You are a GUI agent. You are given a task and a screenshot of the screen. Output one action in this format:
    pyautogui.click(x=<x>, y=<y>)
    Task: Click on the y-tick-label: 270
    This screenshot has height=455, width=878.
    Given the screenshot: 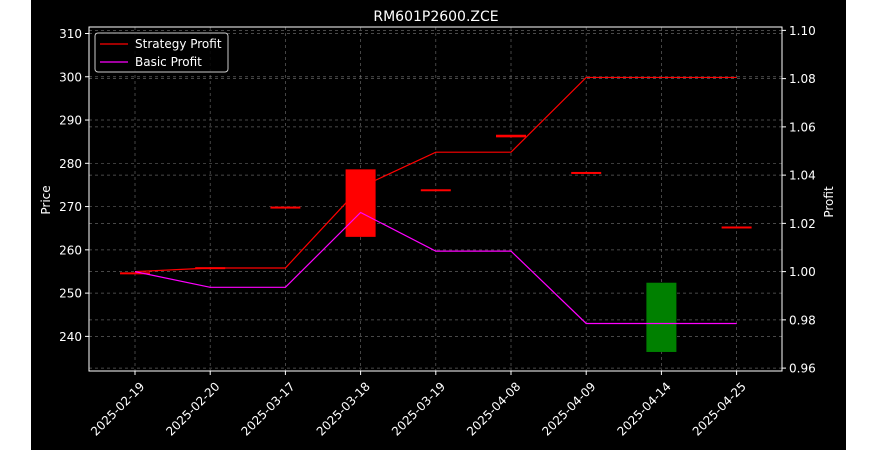 What is the action you would take?
    pyautogui.click(x=70, y=207)
    